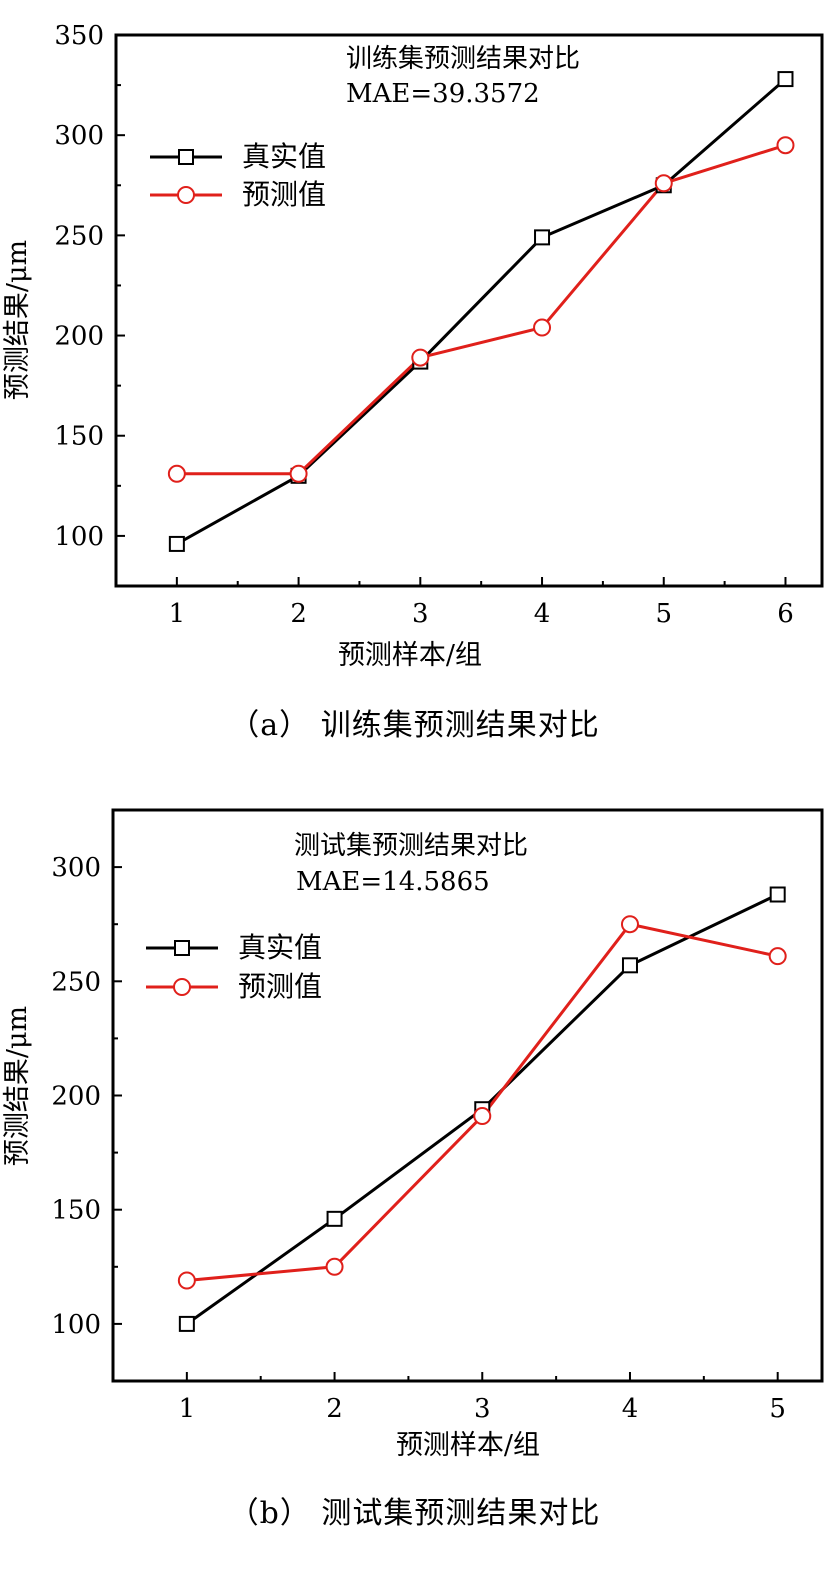 This screenshot has height=1574, width=829. What do you see at coordinates (182, 987) in the screenshot?
I see `legend-b-marker-predicted` at bounding box center [182, 987].